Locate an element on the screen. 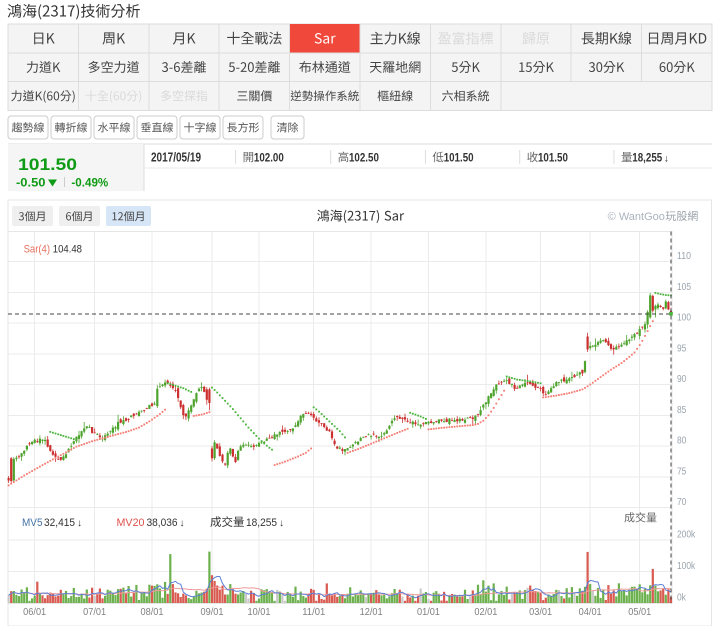 The image size is (720, 631). svg-text: Sar(4) is located at coordinates (37, 250).